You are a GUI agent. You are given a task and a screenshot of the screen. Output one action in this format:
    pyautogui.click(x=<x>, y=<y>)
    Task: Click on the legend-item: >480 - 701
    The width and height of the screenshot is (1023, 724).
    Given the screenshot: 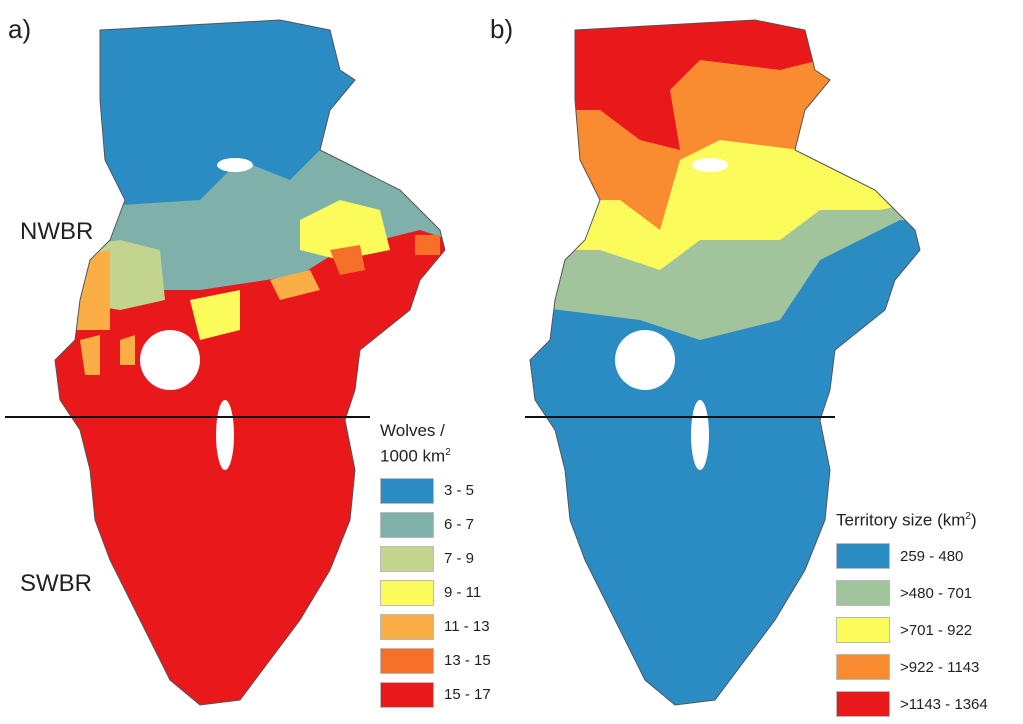 What is the action you would take?
    pyautogui.click(x=912, y=593)
    